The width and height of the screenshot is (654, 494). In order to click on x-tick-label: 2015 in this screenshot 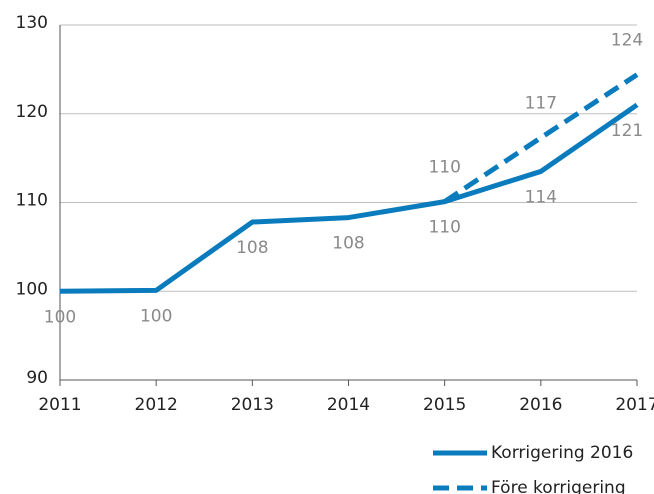, I will do `click(444, 405)`.